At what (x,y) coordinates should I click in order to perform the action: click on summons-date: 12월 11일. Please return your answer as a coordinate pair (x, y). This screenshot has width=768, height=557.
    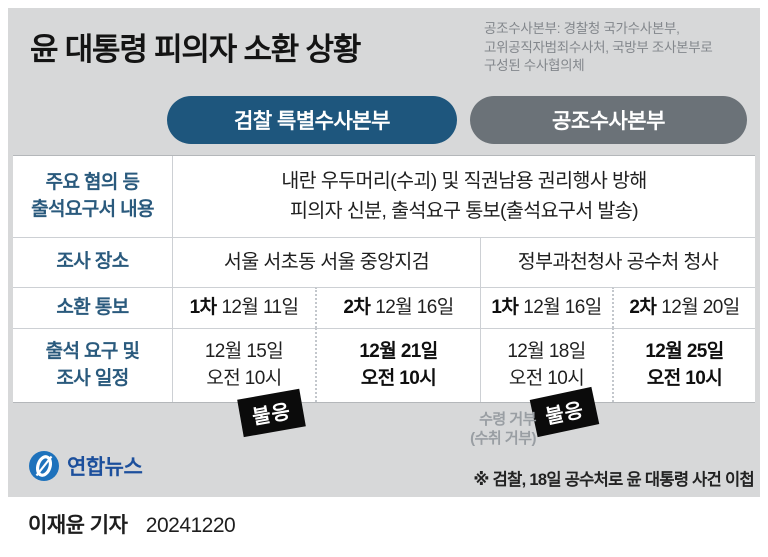
    Looking at the image, I should click on (260, 307).